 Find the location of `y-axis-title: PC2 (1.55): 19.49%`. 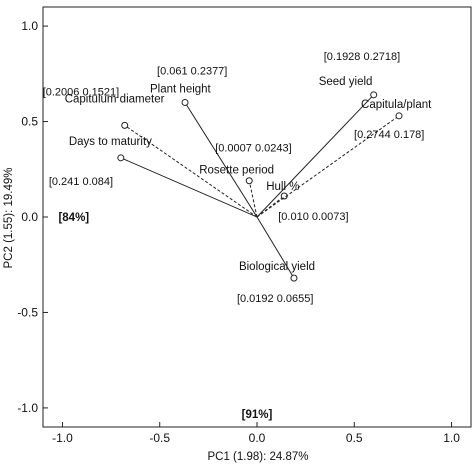

y-axis-title: PC2 (1.55): 19.49% is located at coordinates (9, 217).